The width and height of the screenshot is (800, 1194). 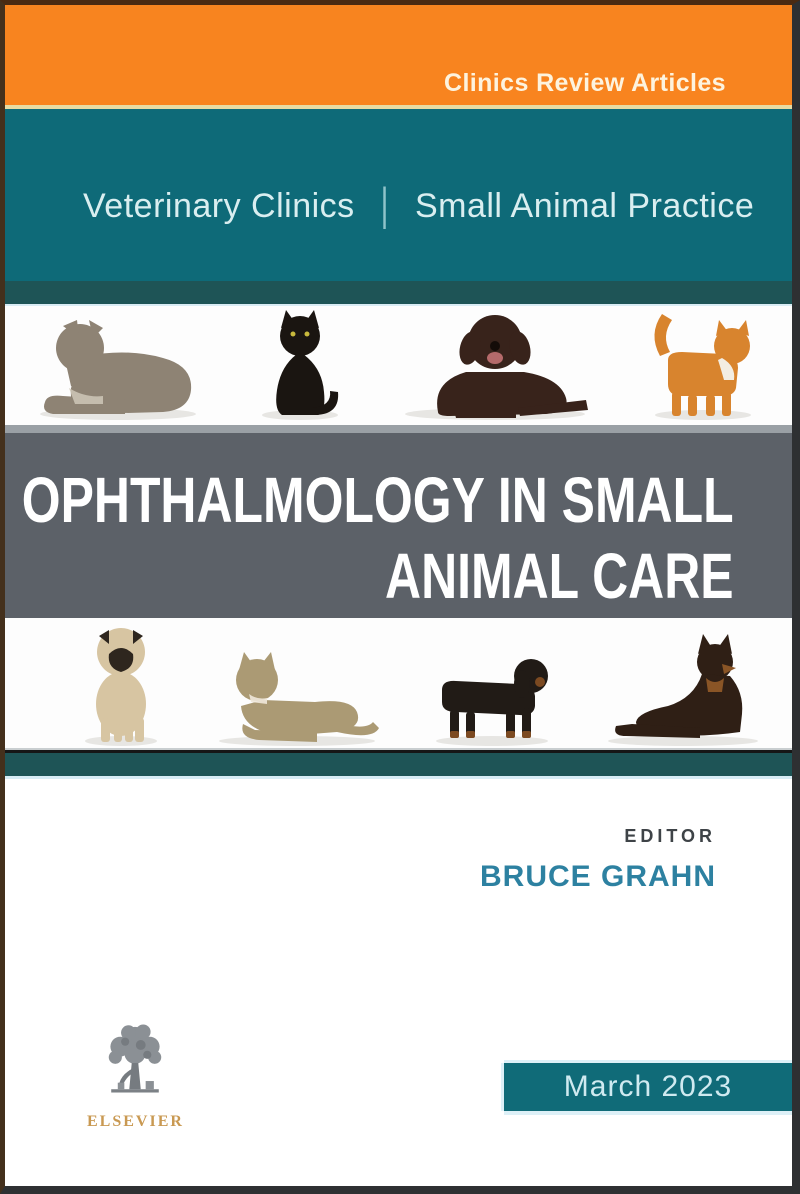 What do you see at coordinates (559, 575) in the screenshot?
I see `cover-title-line2: ANIMAL CARE` at bounding box center [559, 575].